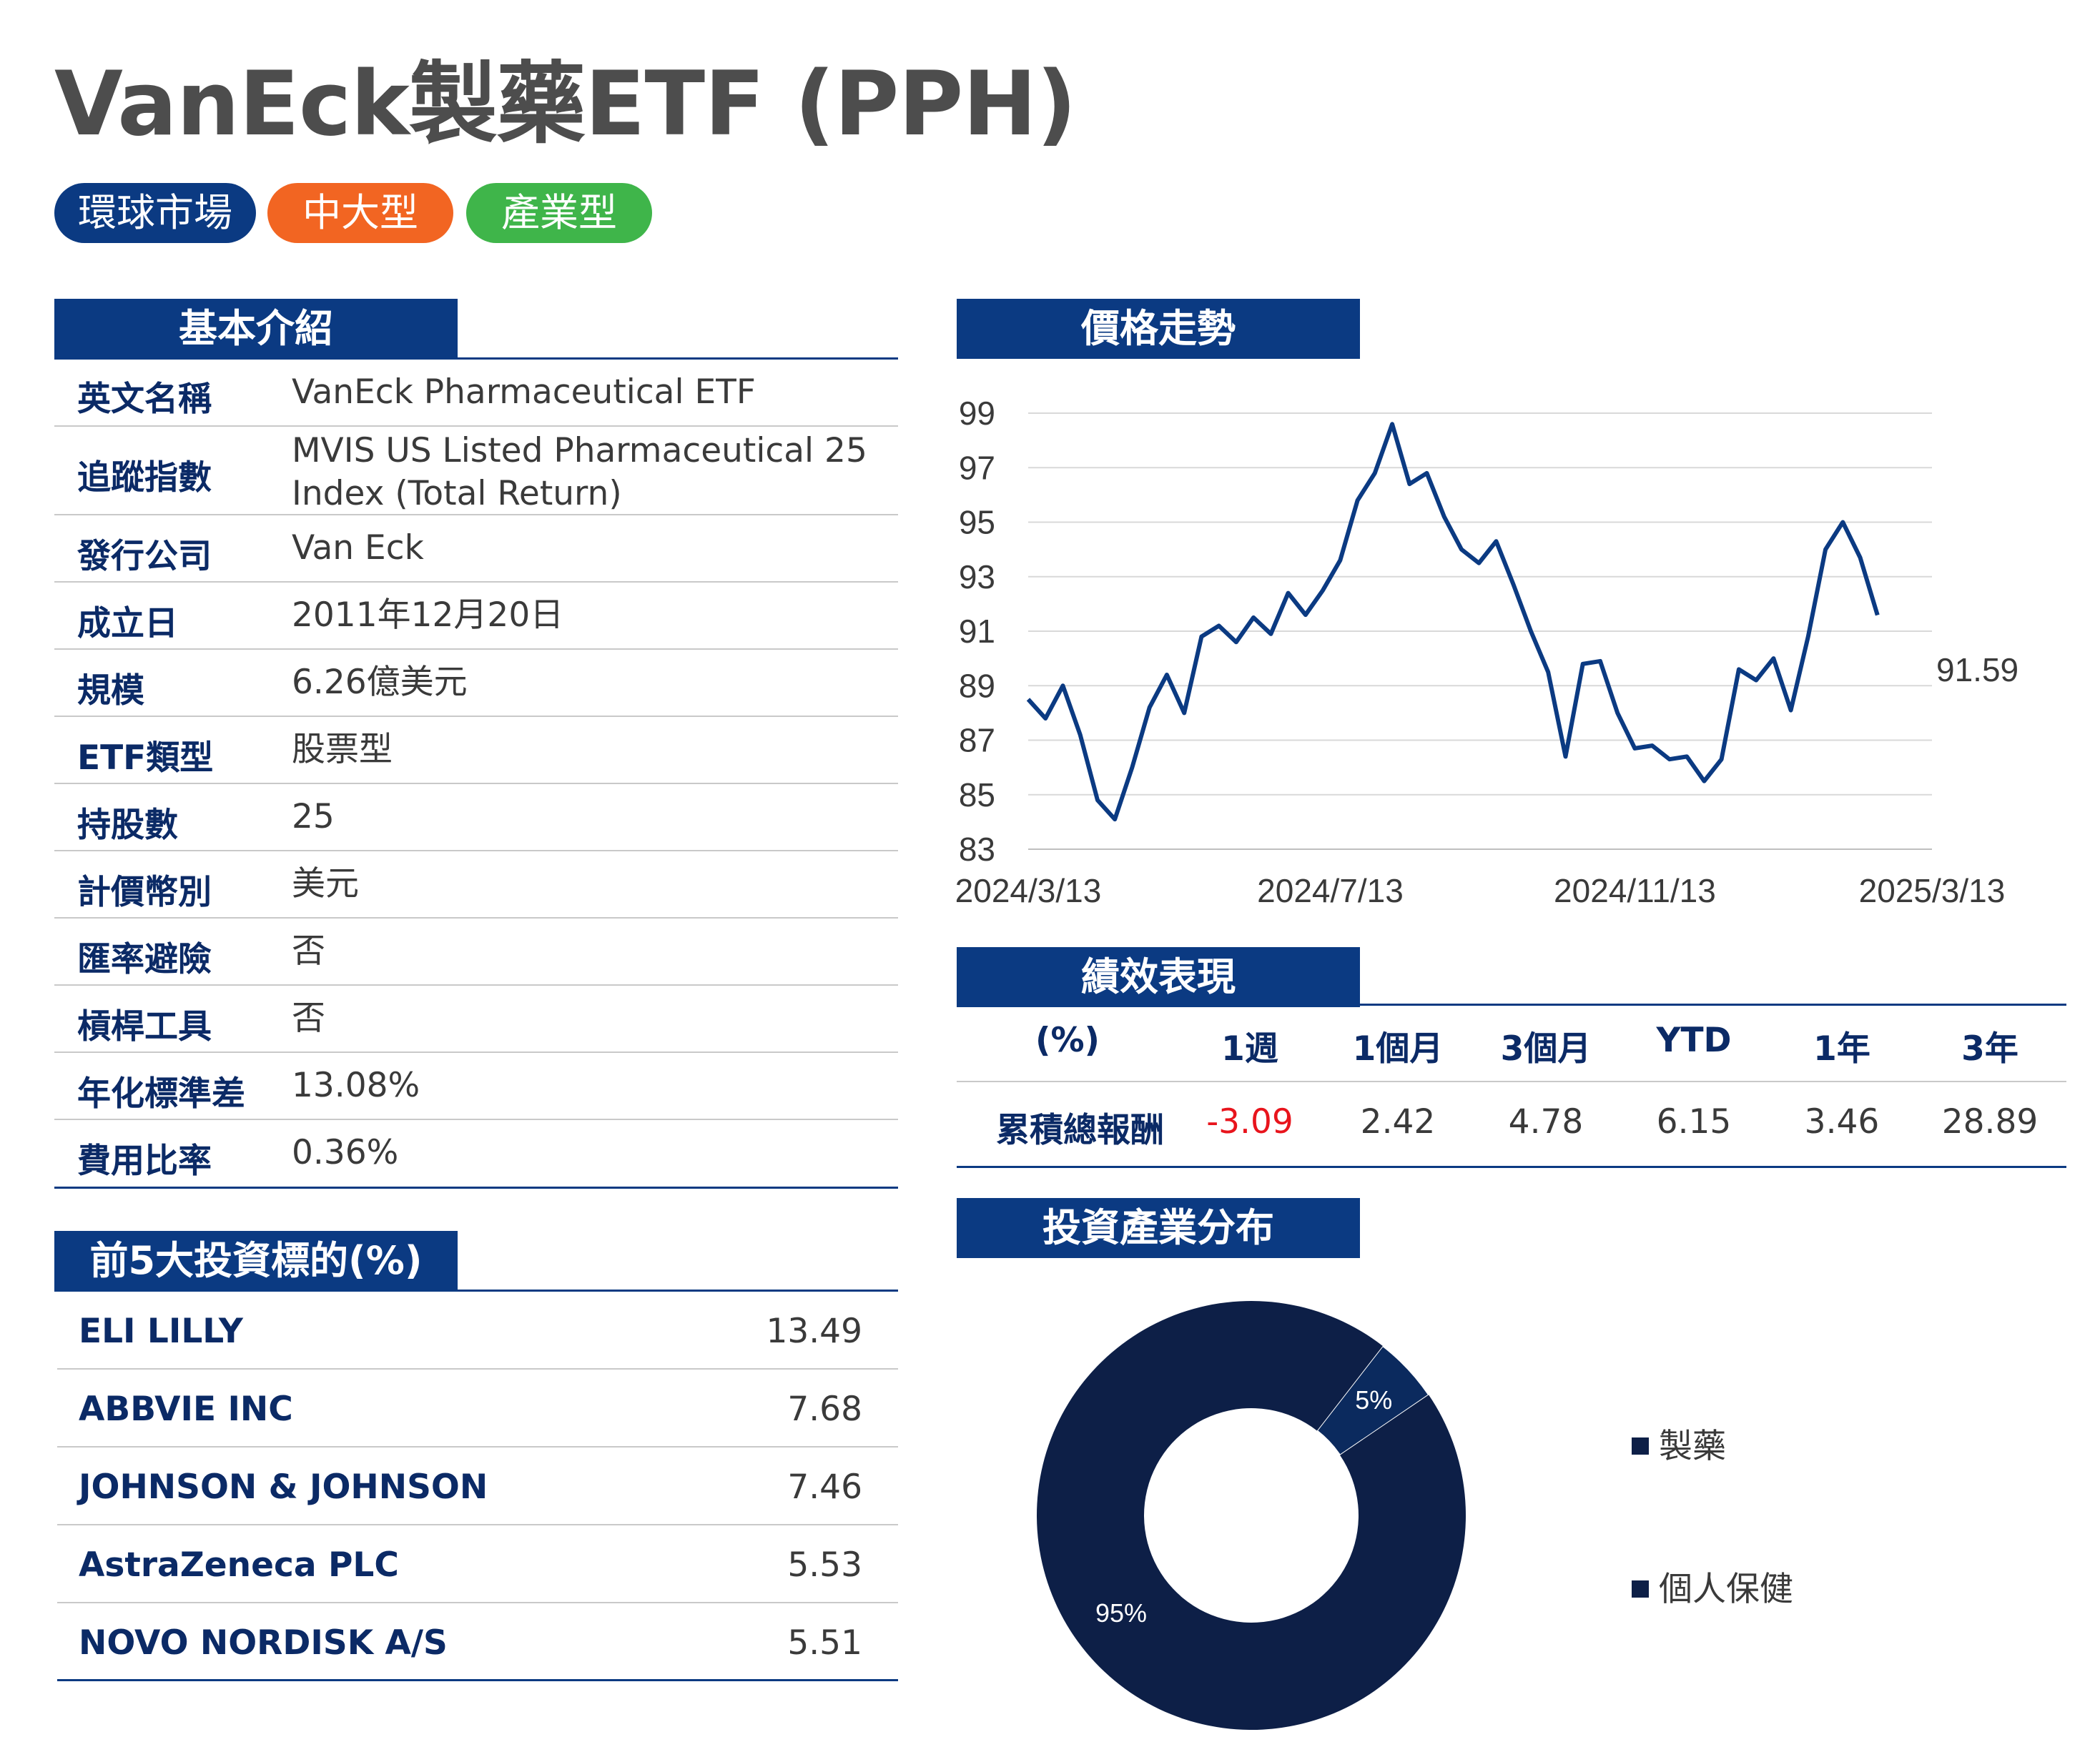 This screenshot has width=2100, height=1742. I want to click on holding-row: ABBVIE INC 7.68, so click(477, 1408).